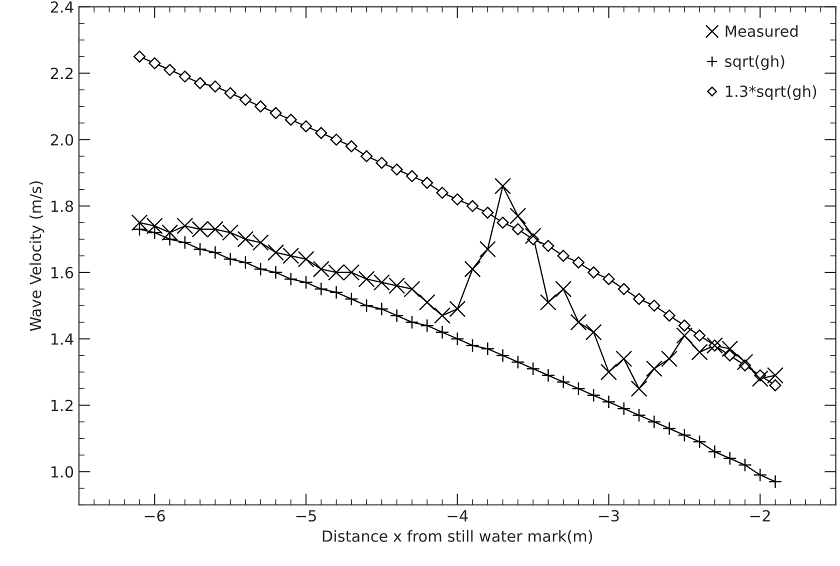  Describe the element at coordinates (760, 516) in the screenshot. I see `x-tick-label: −2` at that location.